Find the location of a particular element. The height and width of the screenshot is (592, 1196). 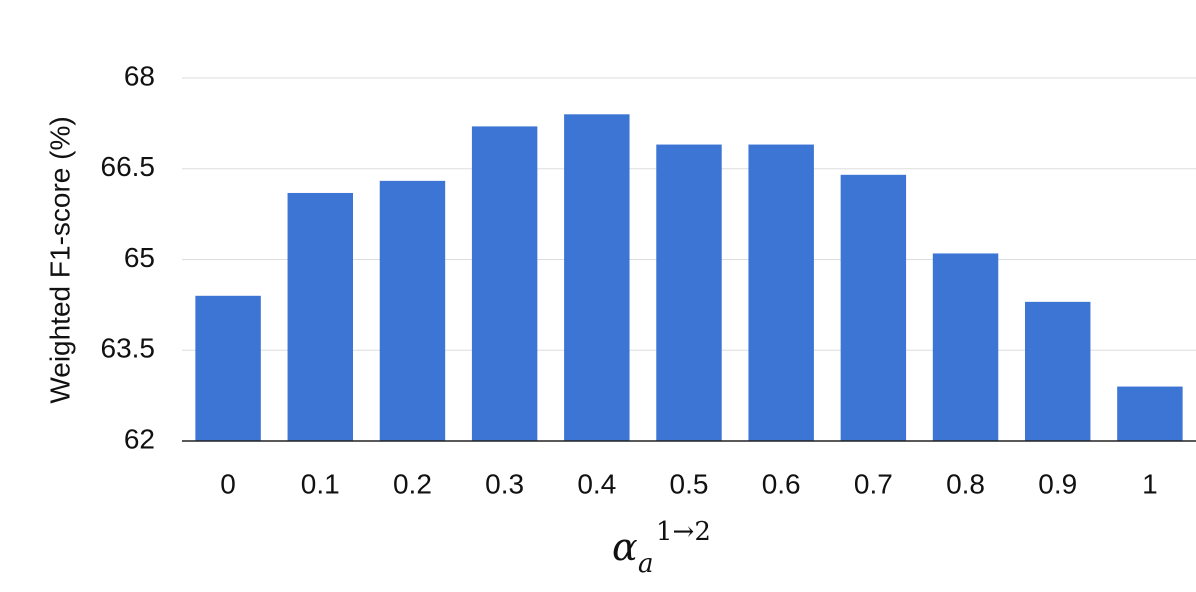

x-tick-label: 0.9 is located at coordinates (1057, 483).